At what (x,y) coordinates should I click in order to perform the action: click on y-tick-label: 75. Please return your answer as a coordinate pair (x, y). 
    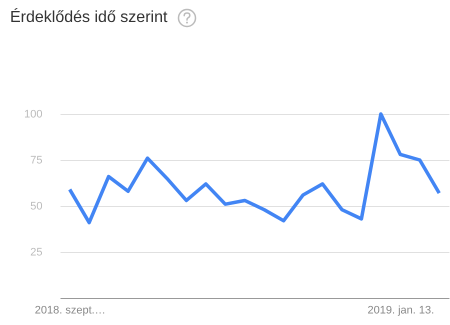
    Looking at the image, I should click on (36, 160).